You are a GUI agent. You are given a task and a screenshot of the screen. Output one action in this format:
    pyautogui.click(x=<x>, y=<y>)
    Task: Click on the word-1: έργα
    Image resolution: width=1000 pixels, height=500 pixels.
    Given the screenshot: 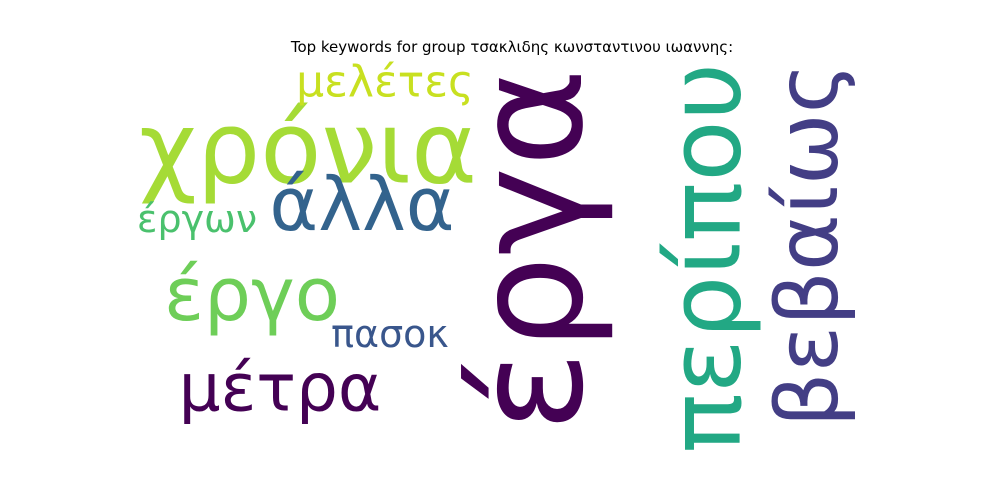 What is the action you would take?
    pyautogui.click(x=530, y=250)
    